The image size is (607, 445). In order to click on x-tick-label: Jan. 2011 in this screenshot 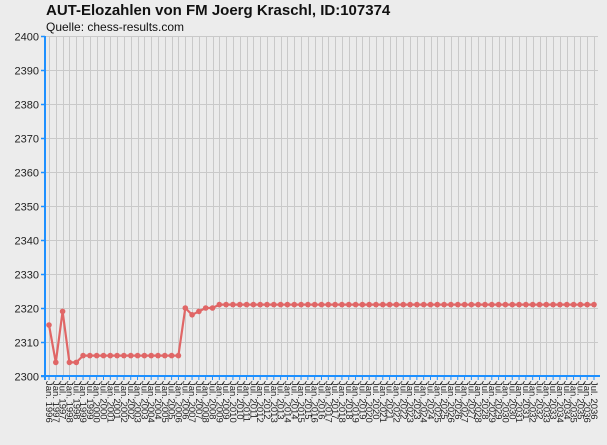, I will do `click(246, 401)`.